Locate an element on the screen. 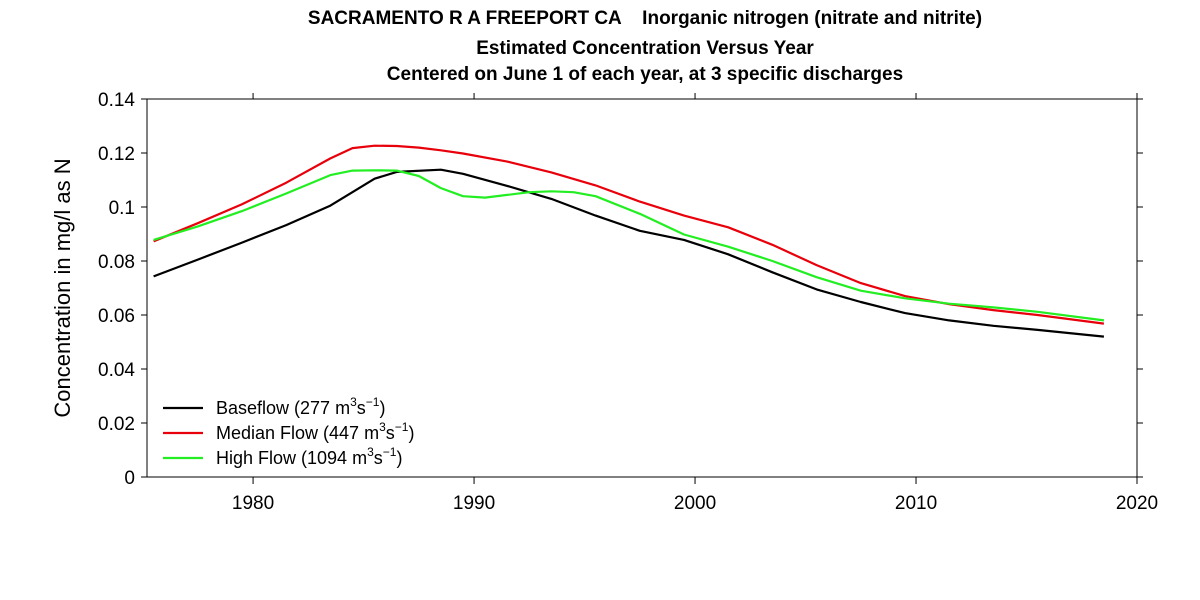 This screenshot has width=1200, height=600. legend-label-2: Median Flow (447 m3s−1) is located at coordinates (315, 431).